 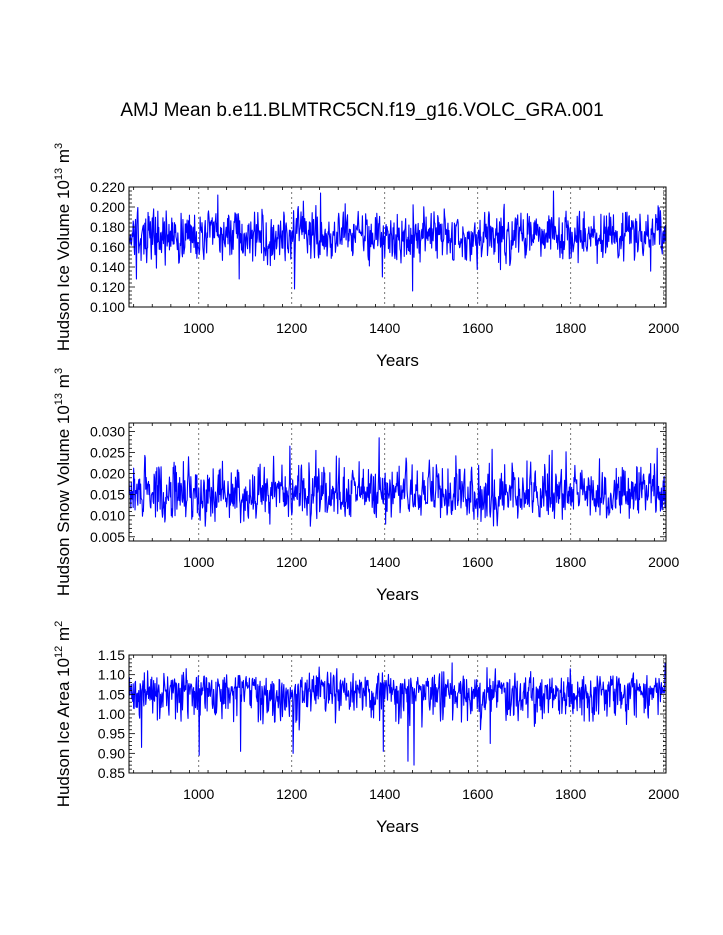 What do you see at coordinates (107, 267) in the screenshot?
I see `y-tick-label: 0.140` at bounding box center [107, 267].